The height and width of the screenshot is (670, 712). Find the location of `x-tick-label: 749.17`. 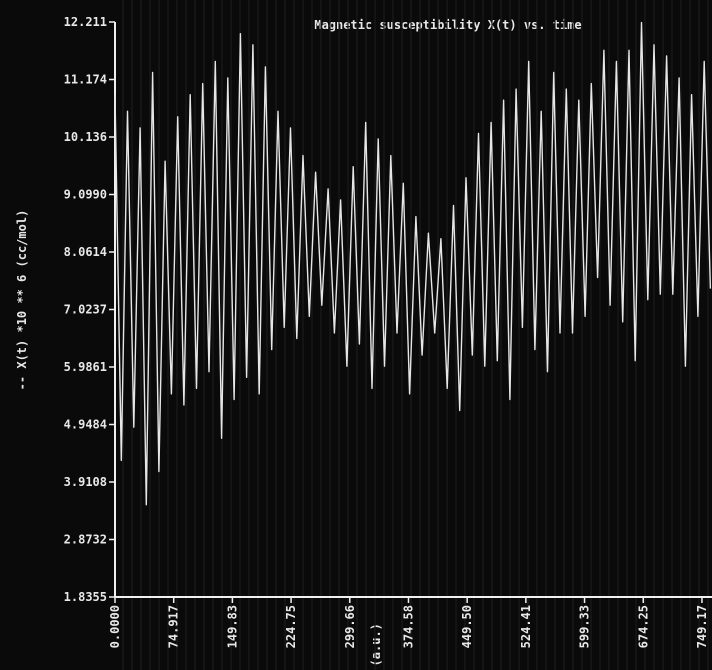

x-tick-label: 749.17 is located at coordinates (702, 626).